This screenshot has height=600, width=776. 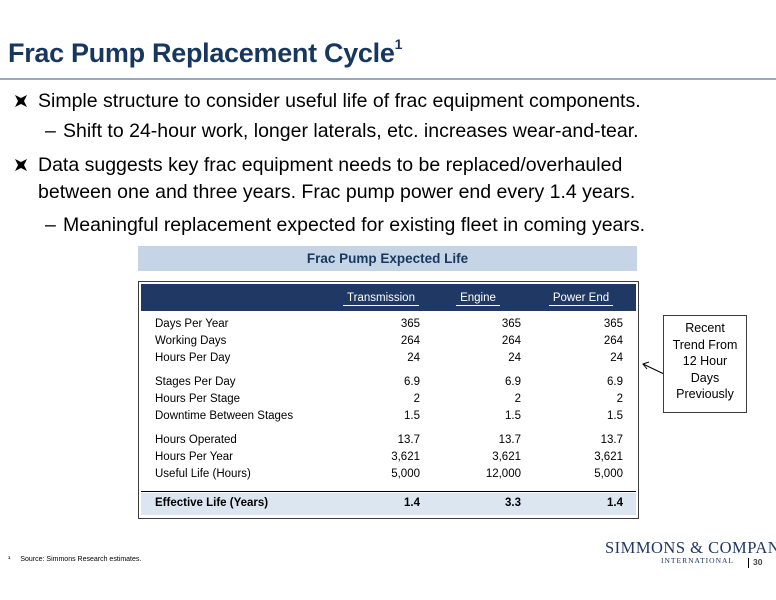 I want to click on footnote: ¹ Source: Simmons Research estimates., so click(x=74, y=559).